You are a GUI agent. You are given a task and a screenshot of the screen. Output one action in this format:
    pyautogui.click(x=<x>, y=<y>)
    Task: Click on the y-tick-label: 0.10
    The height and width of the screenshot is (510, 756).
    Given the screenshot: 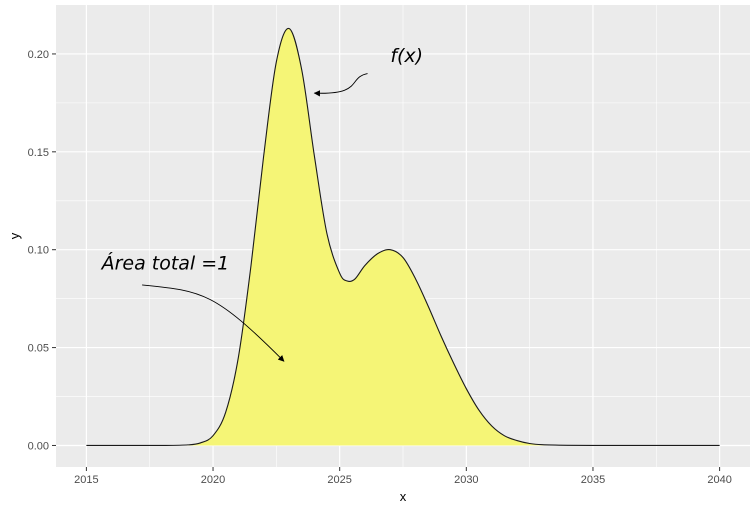 What is the action you would take?
    pyautogui.click(x=38, y=251)
    